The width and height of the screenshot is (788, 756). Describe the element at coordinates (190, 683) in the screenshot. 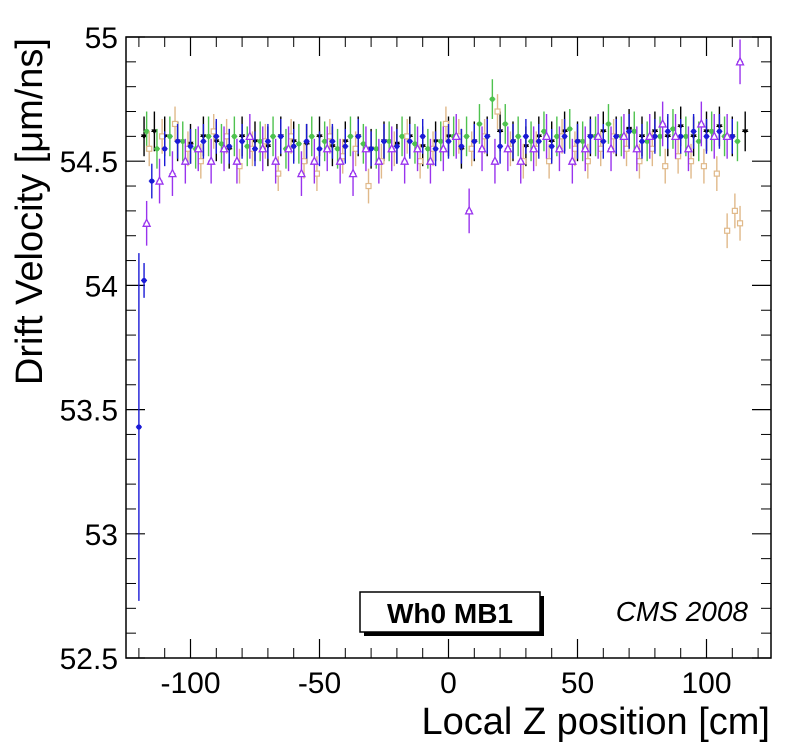

I see `x-tick-label: -100` at that location.